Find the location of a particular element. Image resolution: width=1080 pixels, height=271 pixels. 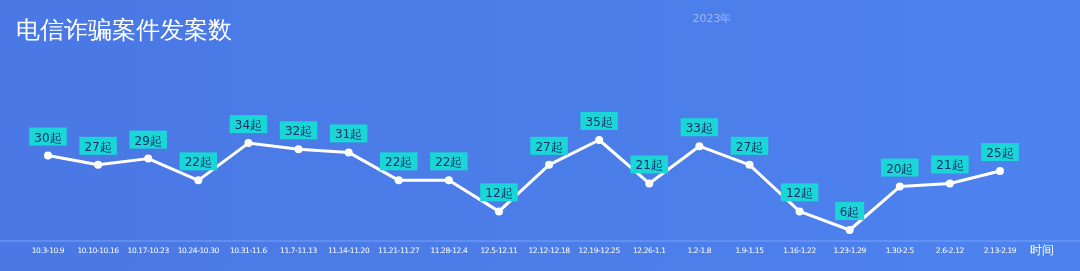

x-axis-title: 时间 is located at coordinates (1042, 250).